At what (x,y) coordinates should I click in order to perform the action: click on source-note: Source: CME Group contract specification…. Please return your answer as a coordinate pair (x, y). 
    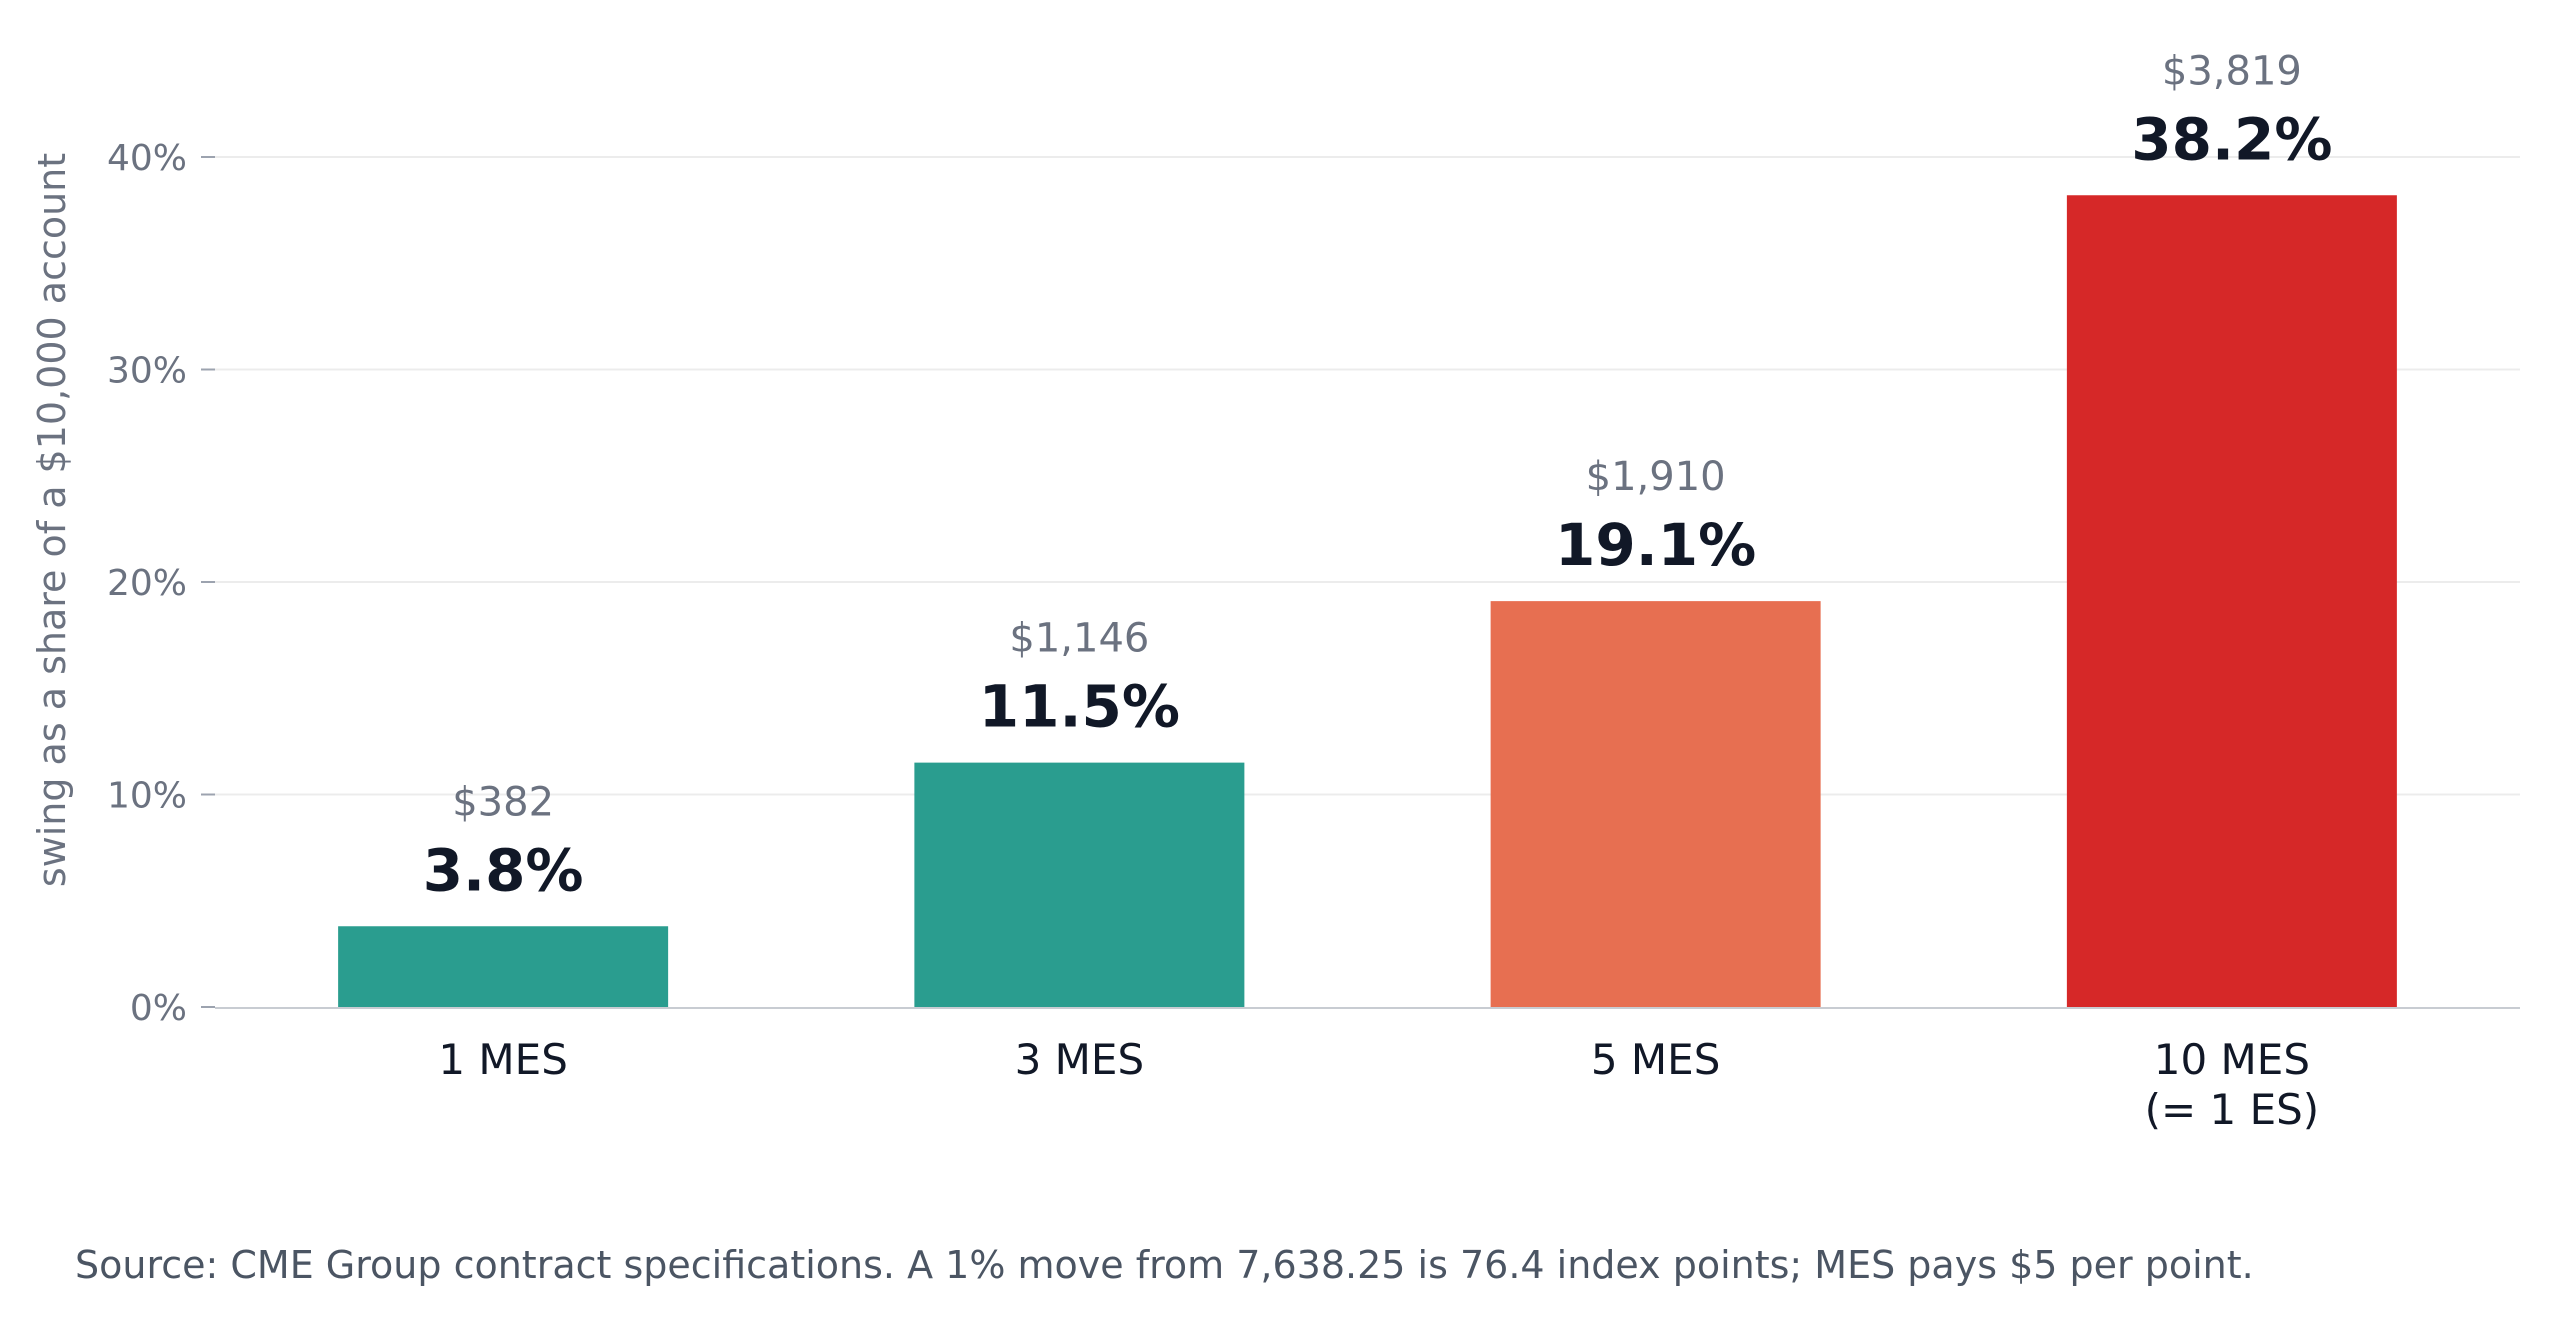
    Looking at the image, I should click on (1164, 1265).